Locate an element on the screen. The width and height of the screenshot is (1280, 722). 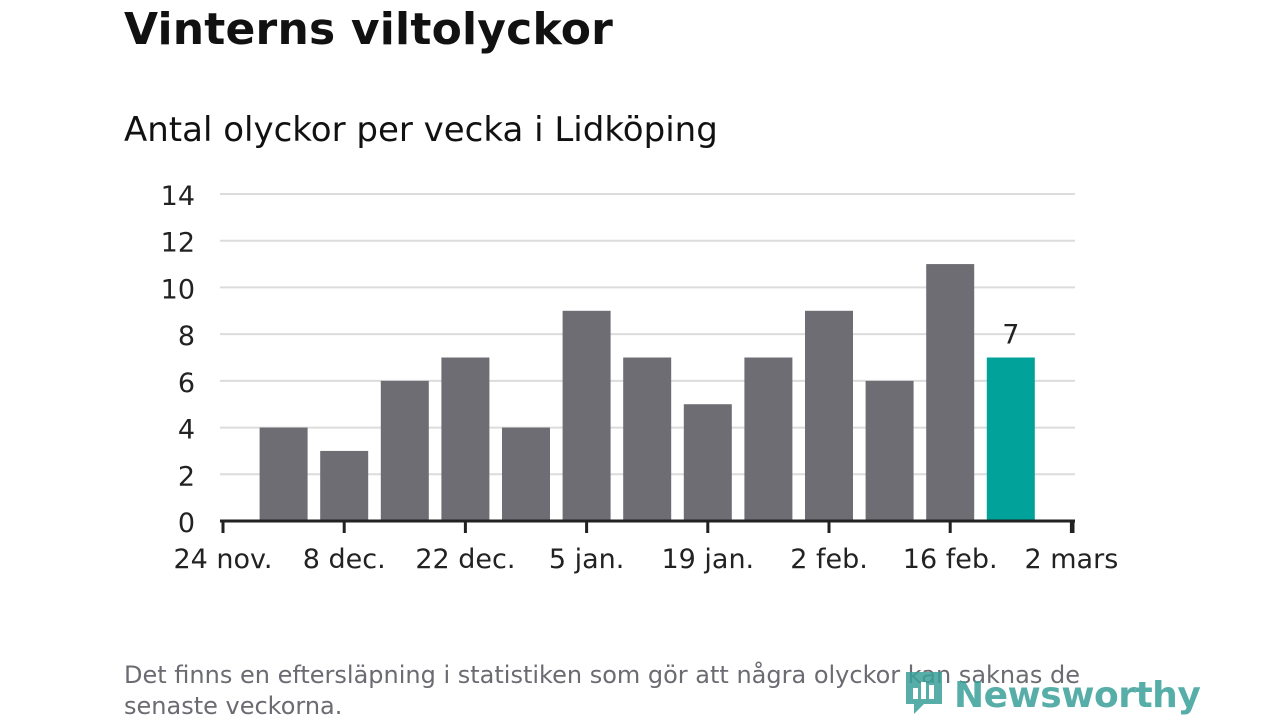
x-tick-label: 22 dec. is located at coordinates (465, 559).